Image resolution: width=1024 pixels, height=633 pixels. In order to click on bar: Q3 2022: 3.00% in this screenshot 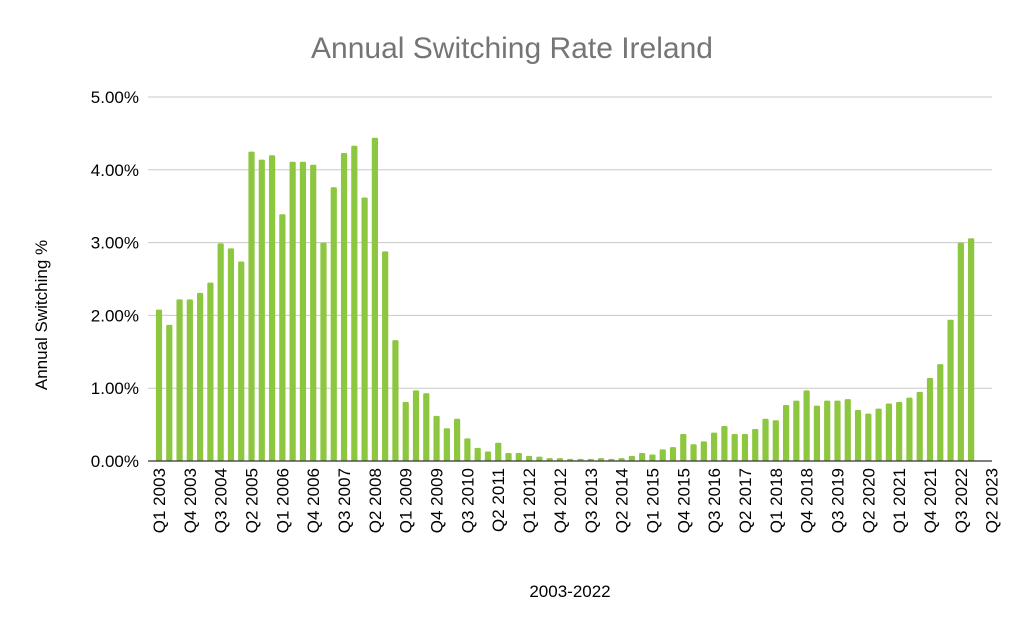, I will do `click(960, 351)`.